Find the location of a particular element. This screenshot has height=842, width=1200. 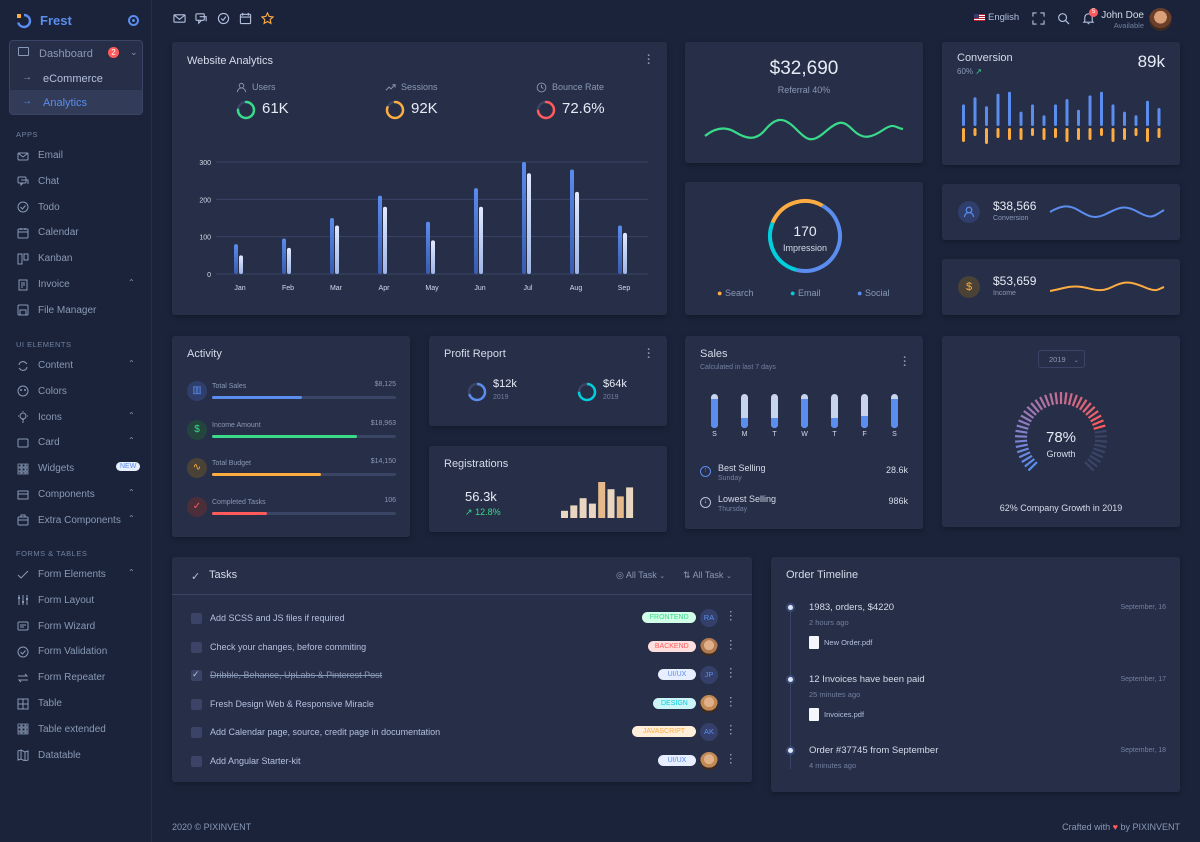

registrations-change: ↗ 12.8% is located at coordinates (483, 512).